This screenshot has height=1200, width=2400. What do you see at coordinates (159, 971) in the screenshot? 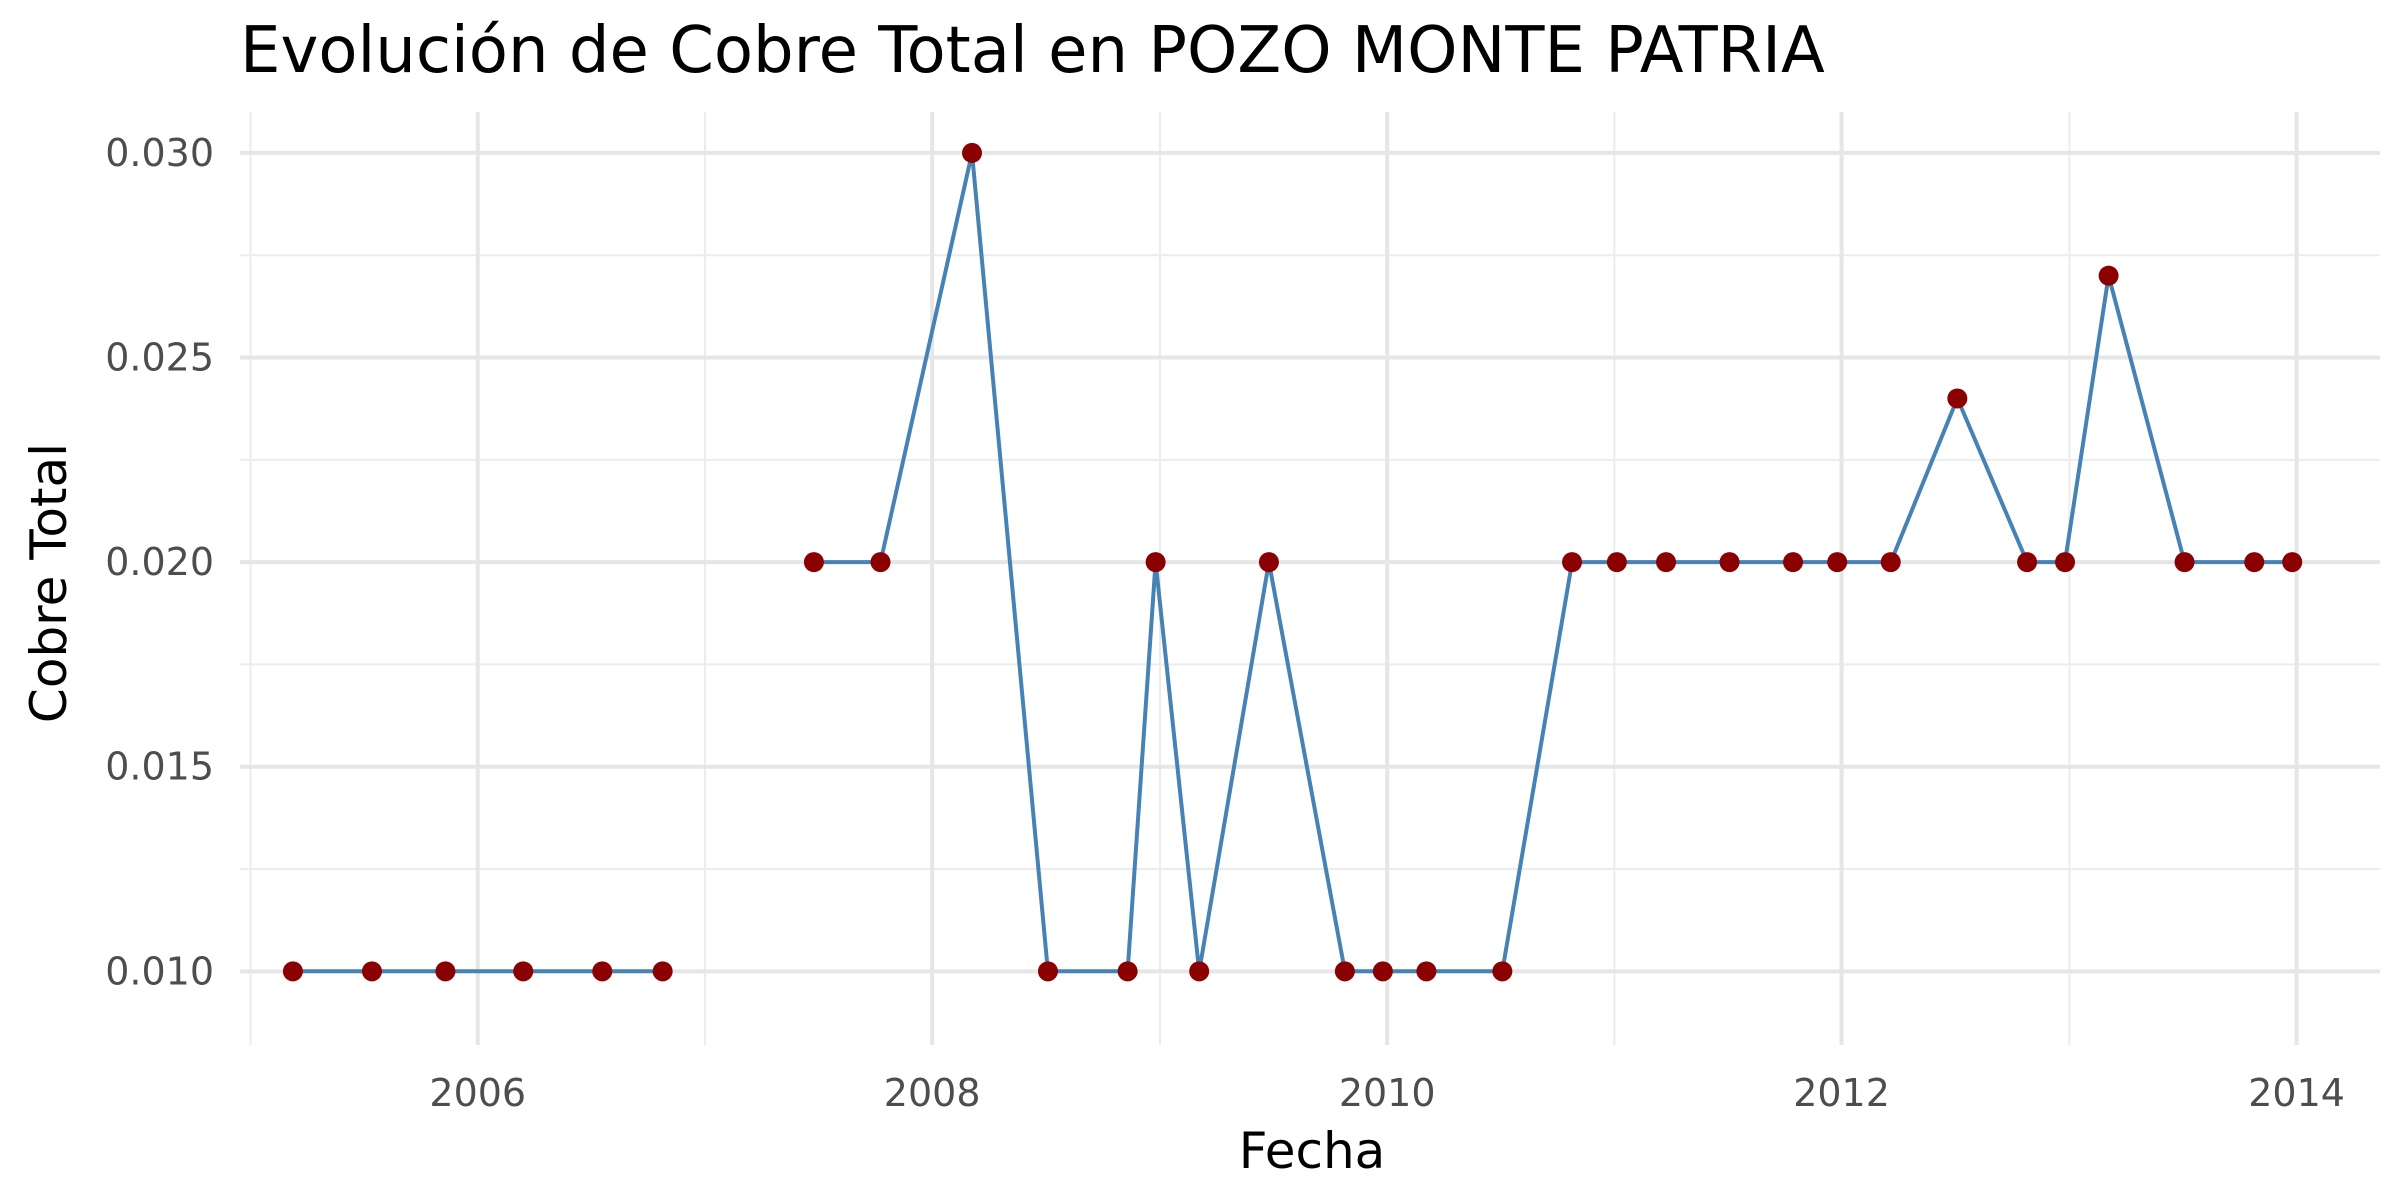
I see `y-tick-label: 0.010` at bounding box center [159, 971].